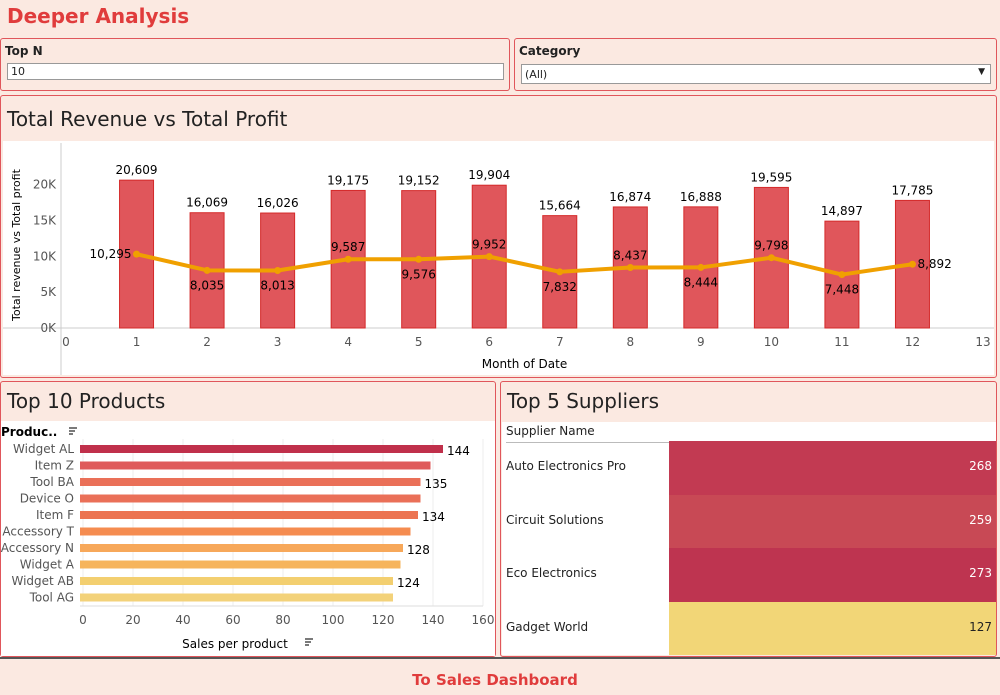  Describe the element at coordinates (48, 328) in the screenshot. I see `y-tick-label: 0K` at that location.